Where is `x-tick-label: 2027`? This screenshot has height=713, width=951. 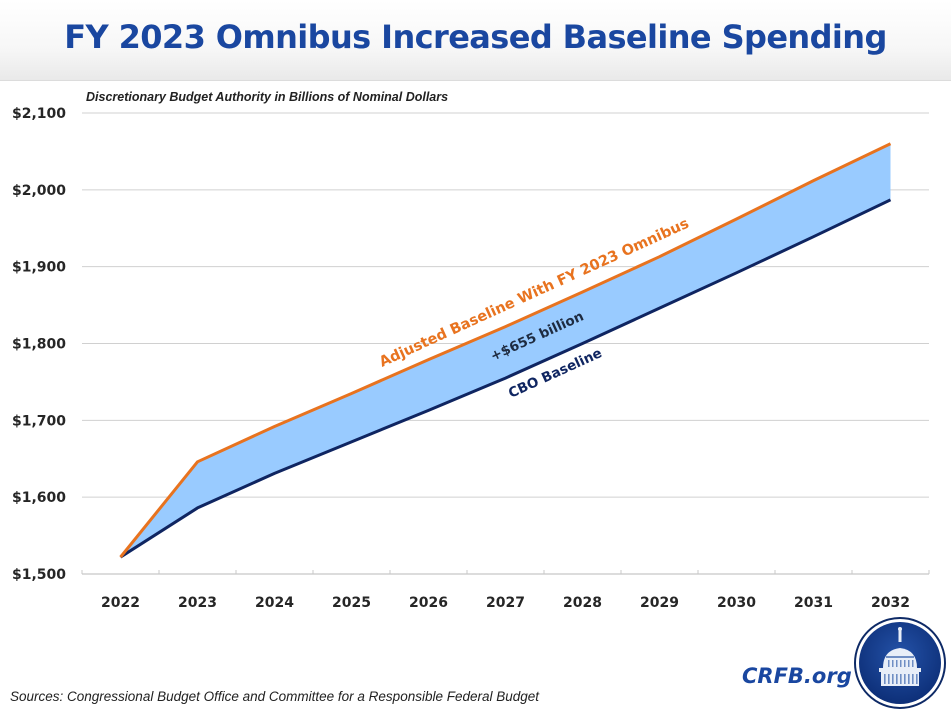 x-tick-label: 2027 is located at coordinates (505, 603).